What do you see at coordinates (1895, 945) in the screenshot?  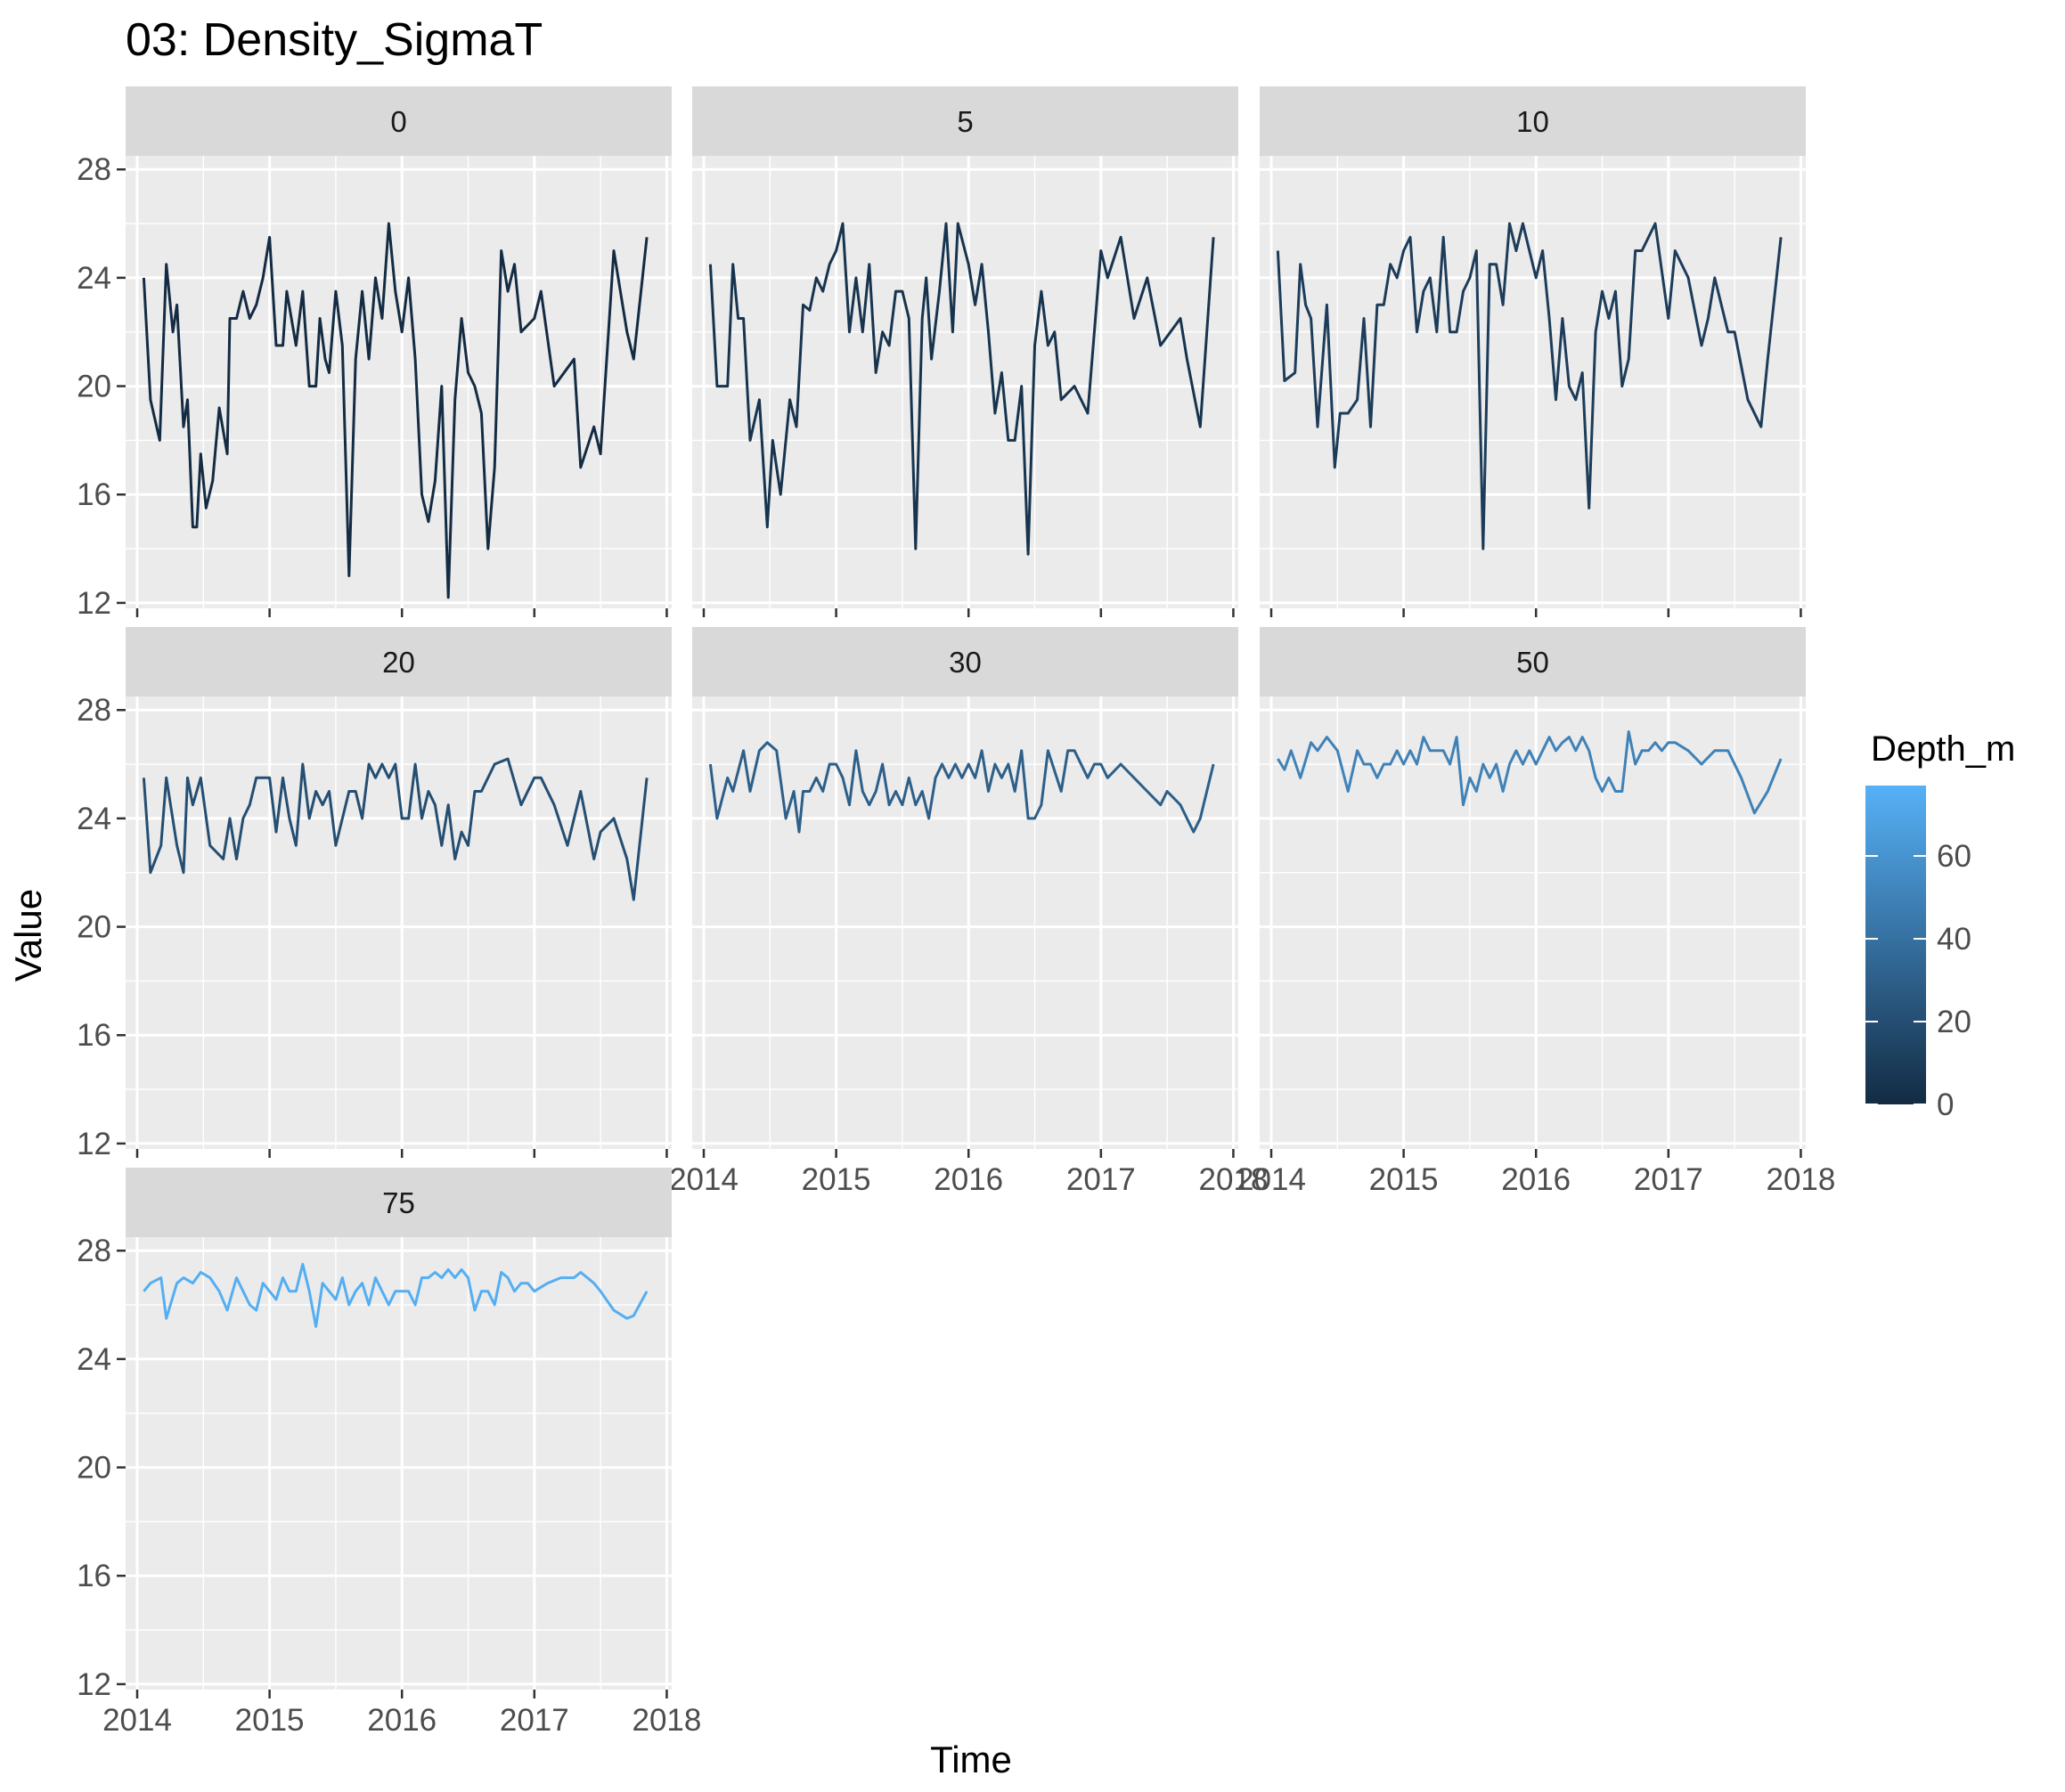 I see `legend-colorbar` at bounding box center [1895, 945].